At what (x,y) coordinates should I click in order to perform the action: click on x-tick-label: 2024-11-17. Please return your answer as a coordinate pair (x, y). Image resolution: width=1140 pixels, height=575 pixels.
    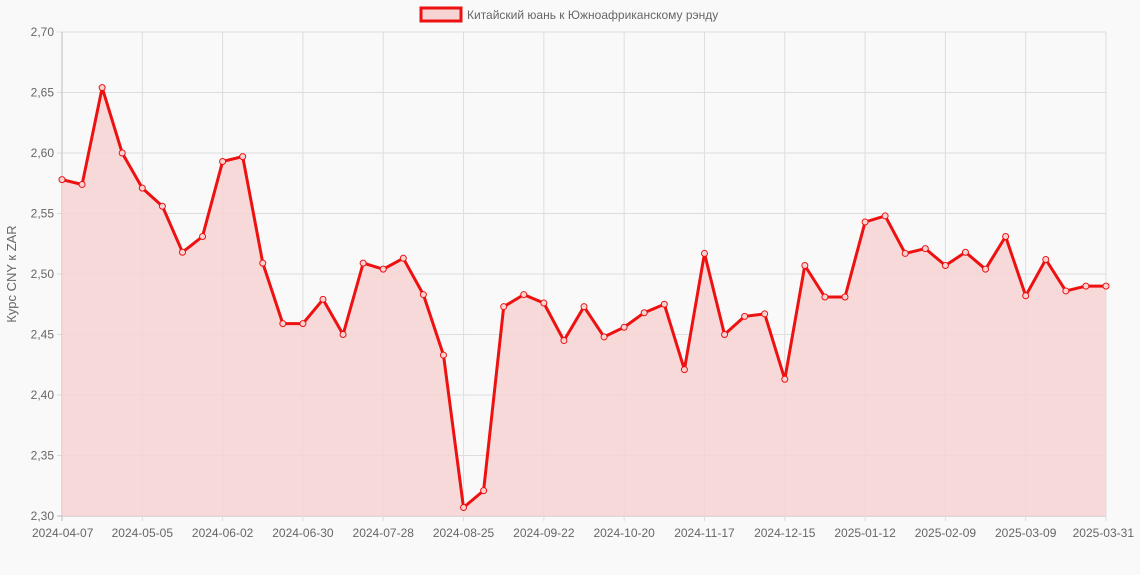
    Looking at the image, I should click on (704, 533).